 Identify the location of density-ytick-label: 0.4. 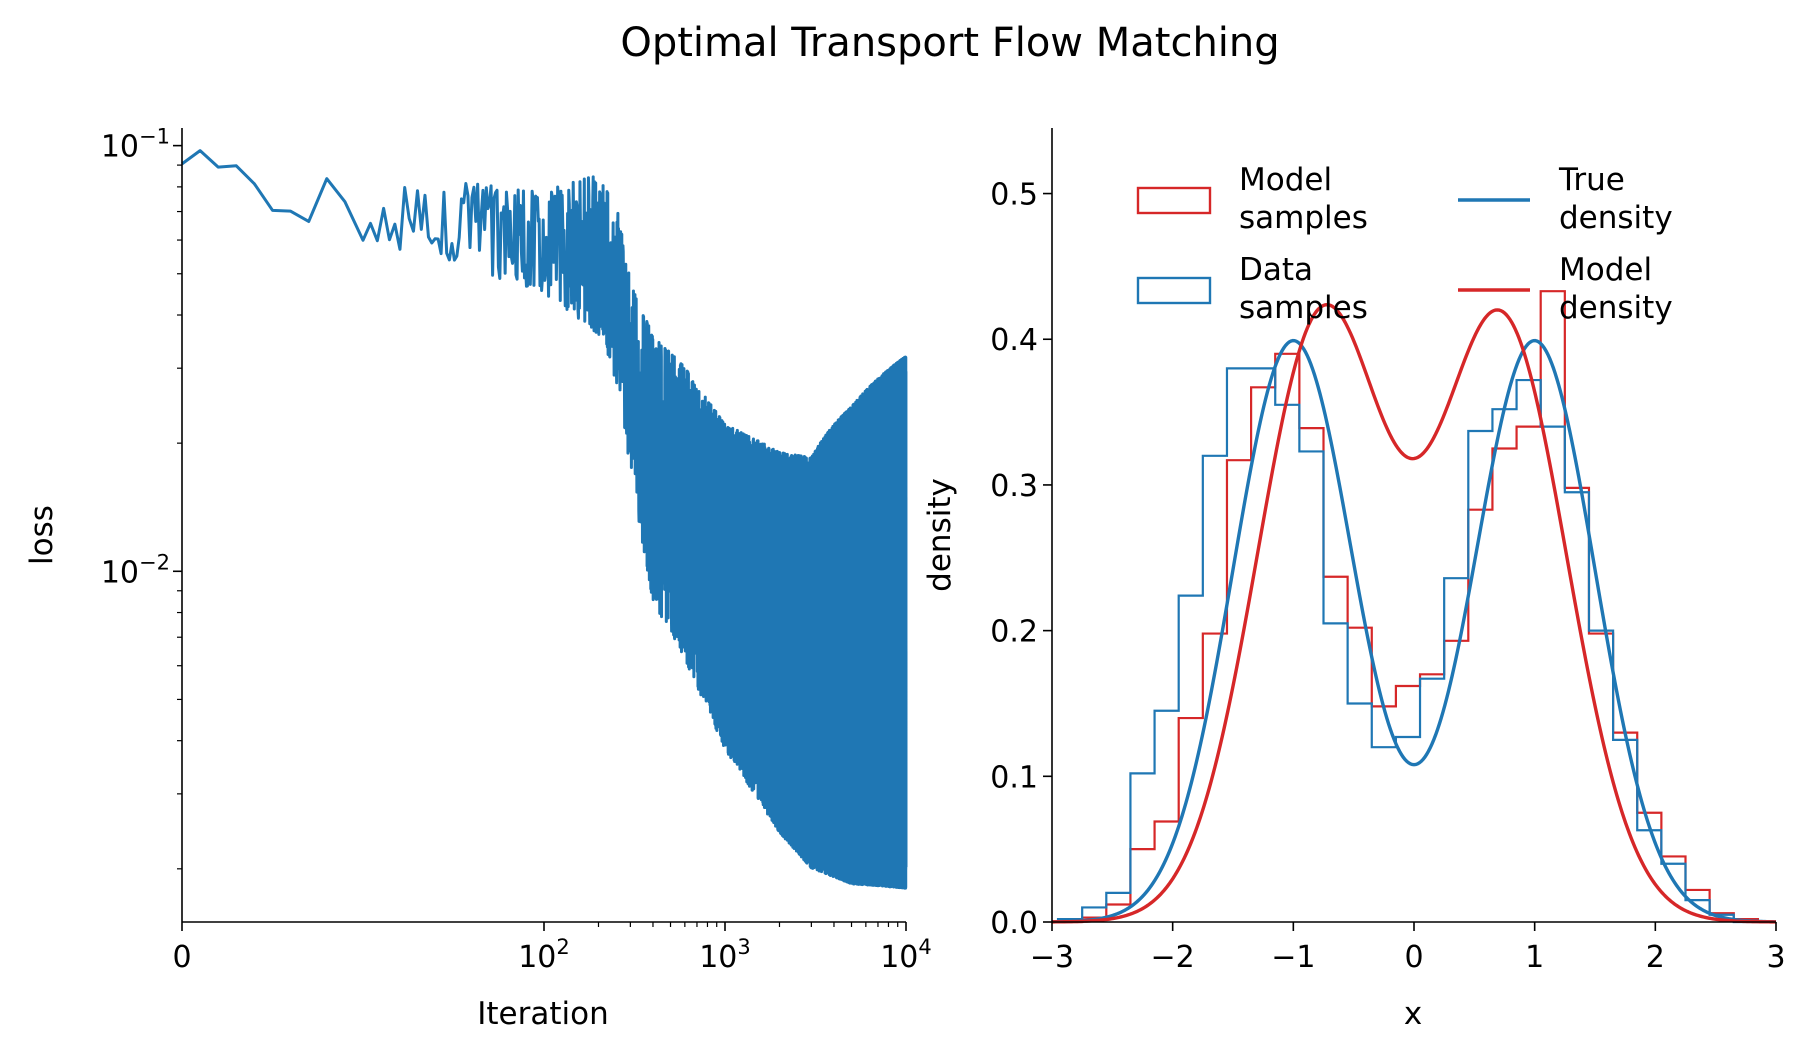
(1014, 340).